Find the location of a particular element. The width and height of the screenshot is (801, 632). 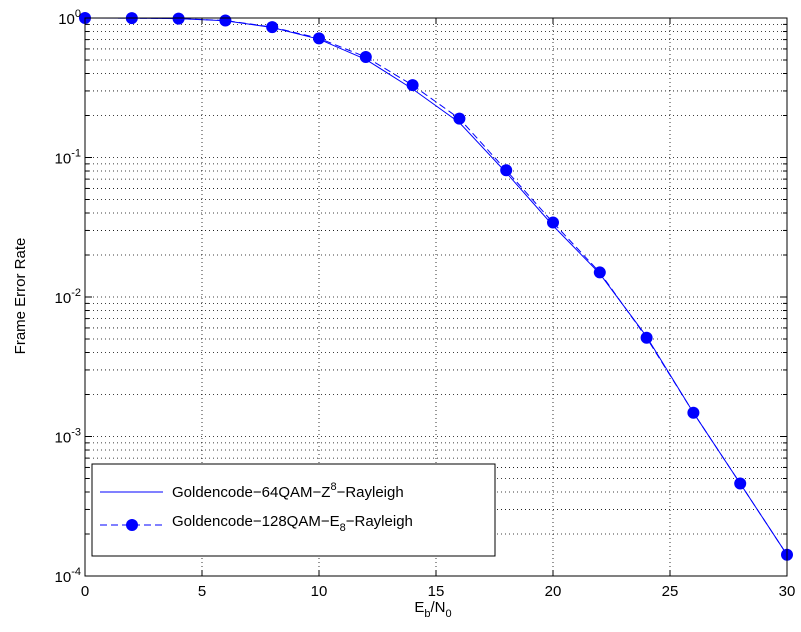

y-tick-label: 10⁻⁴ is located at coordinates (68, 576).